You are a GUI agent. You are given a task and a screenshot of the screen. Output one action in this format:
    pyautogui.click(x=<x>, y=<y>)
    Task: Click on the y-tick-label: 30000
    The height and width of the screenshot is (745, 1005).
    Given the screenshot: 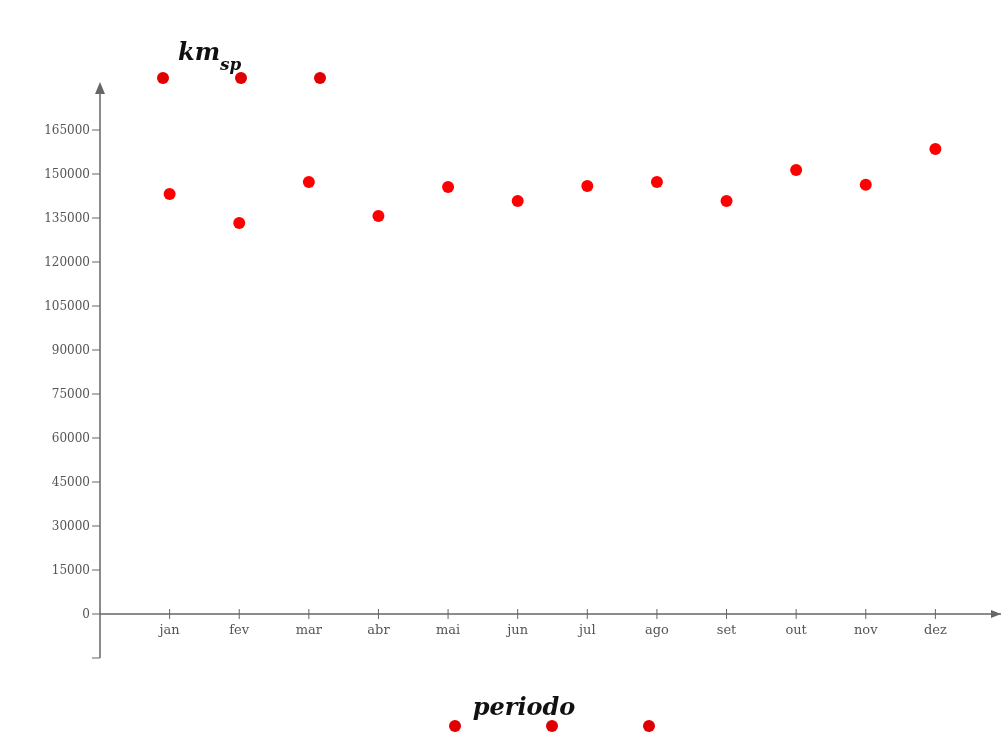 What is the action you would take?
    pyautogui.click(x=70, y=526)
    